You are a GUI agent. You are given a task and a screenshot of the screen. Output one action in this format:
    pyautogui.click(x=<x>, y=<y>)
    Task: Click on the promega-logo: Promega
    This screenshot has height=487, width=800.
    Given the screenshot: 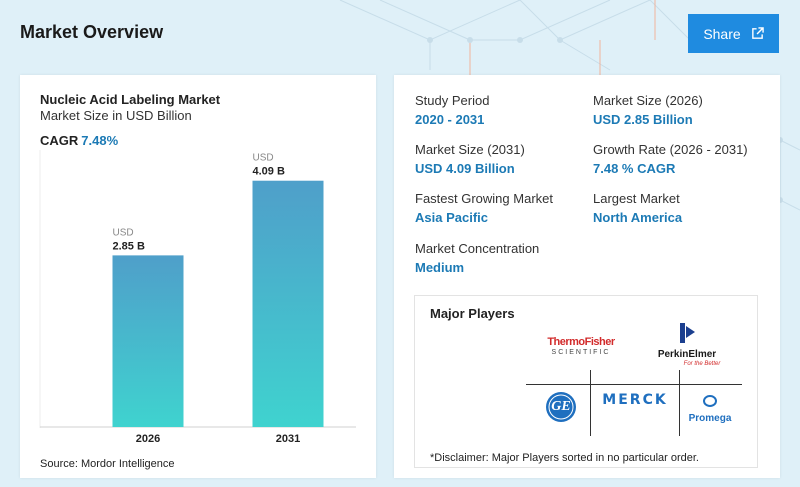 What is the action you would take?
    pyautogui.click(x=710, y=409)
    